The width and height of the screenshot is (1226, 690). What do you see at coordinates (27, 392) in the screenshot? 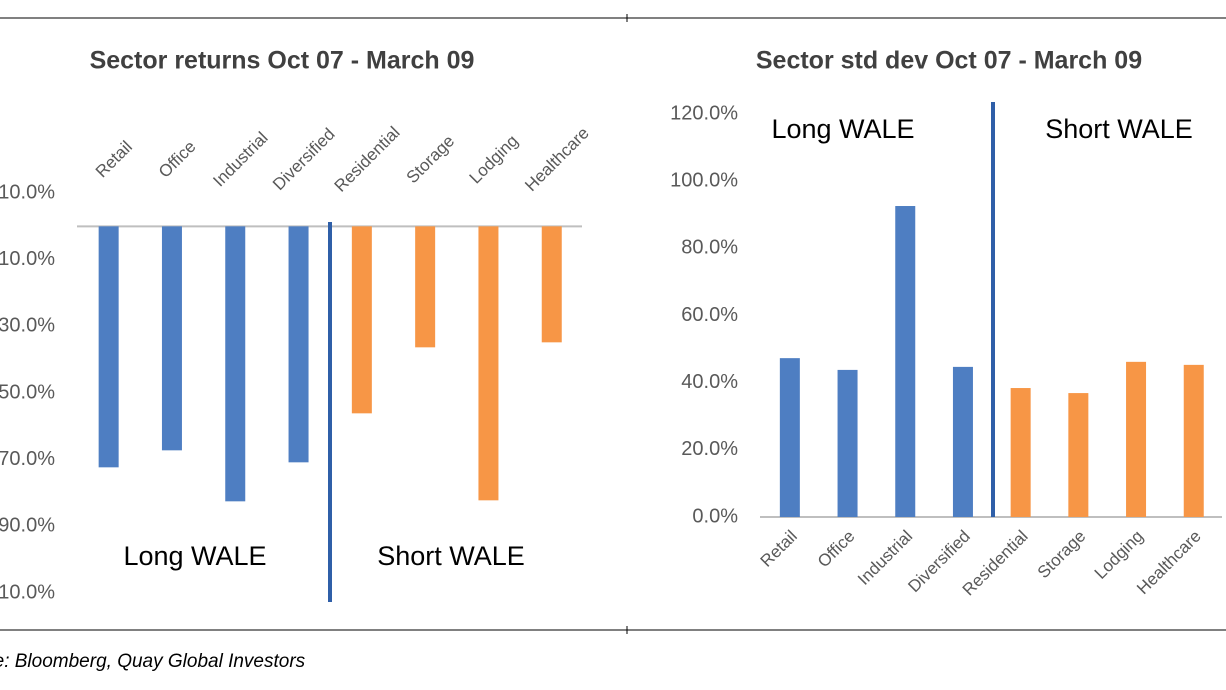
I see `y-tick-label: -50.0%` at bounding box center [27, 392].